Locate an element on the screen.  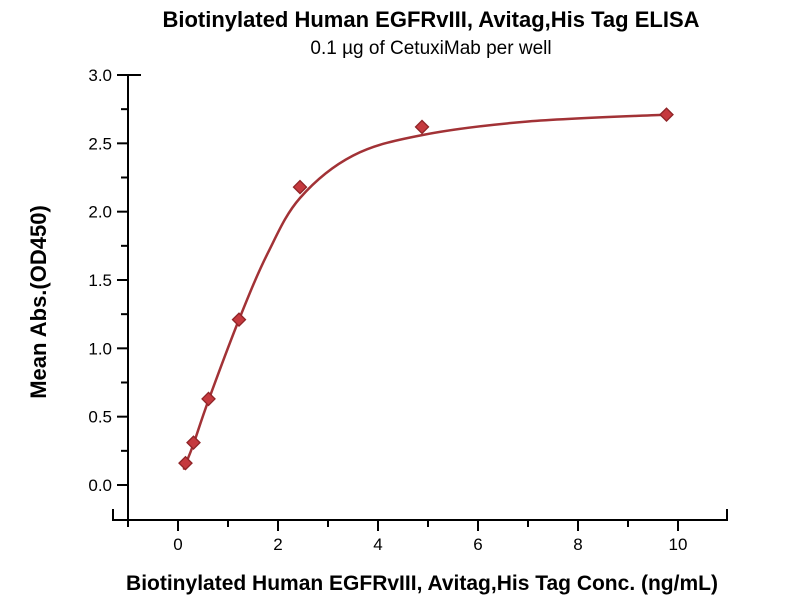
x-tick-label: 8 is located at coordinates (577, 544).